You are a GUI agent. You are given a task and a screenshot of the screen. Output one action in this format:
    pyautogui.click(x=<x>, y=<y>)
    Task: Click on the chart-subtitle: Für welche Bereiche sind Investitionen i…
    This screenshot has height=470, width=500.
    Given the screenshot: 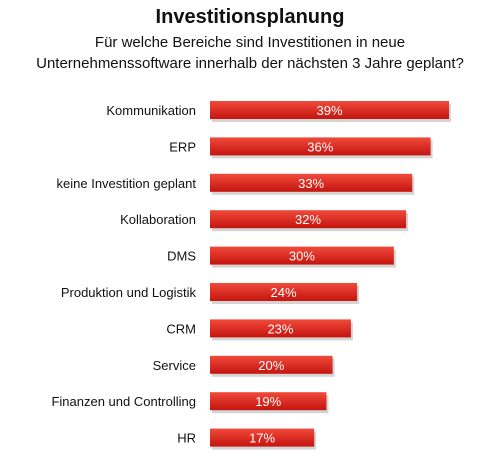 What is the action you would take?
    pyautogui.click(x=250, y=53)
    